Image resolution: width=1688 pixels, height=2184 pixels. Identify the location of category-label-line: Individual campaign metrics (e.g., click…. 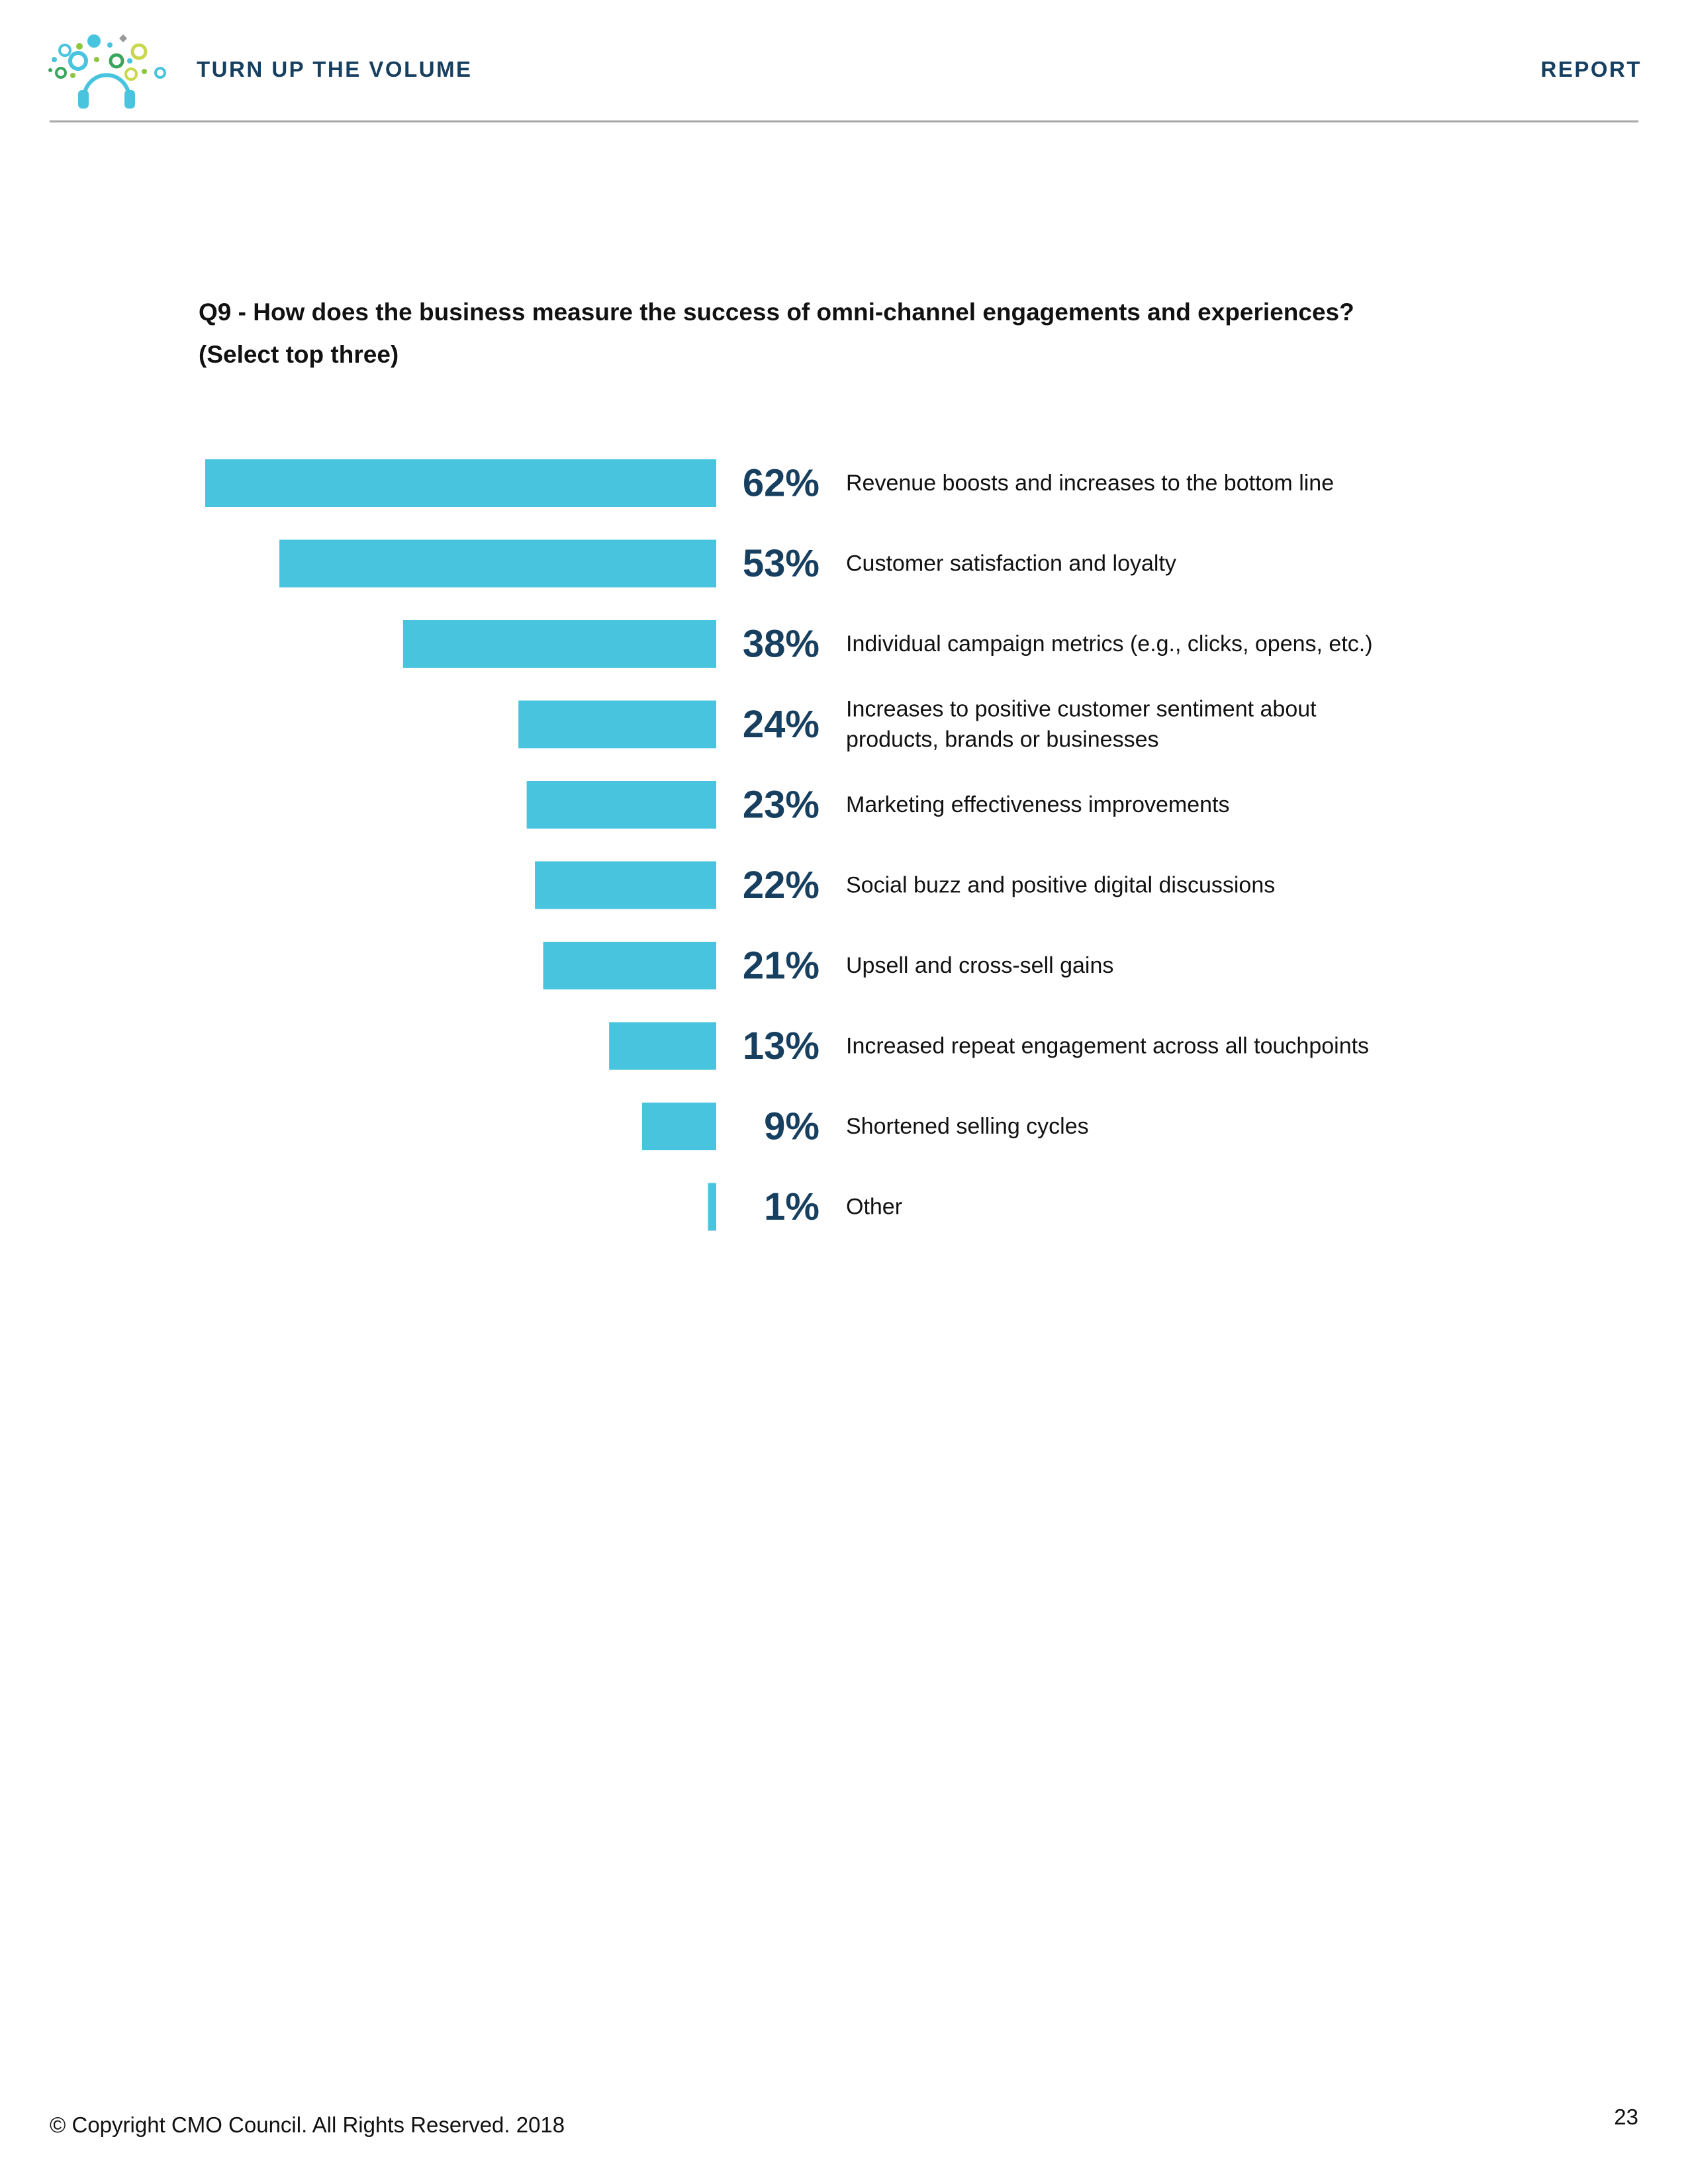
(1109, 644).